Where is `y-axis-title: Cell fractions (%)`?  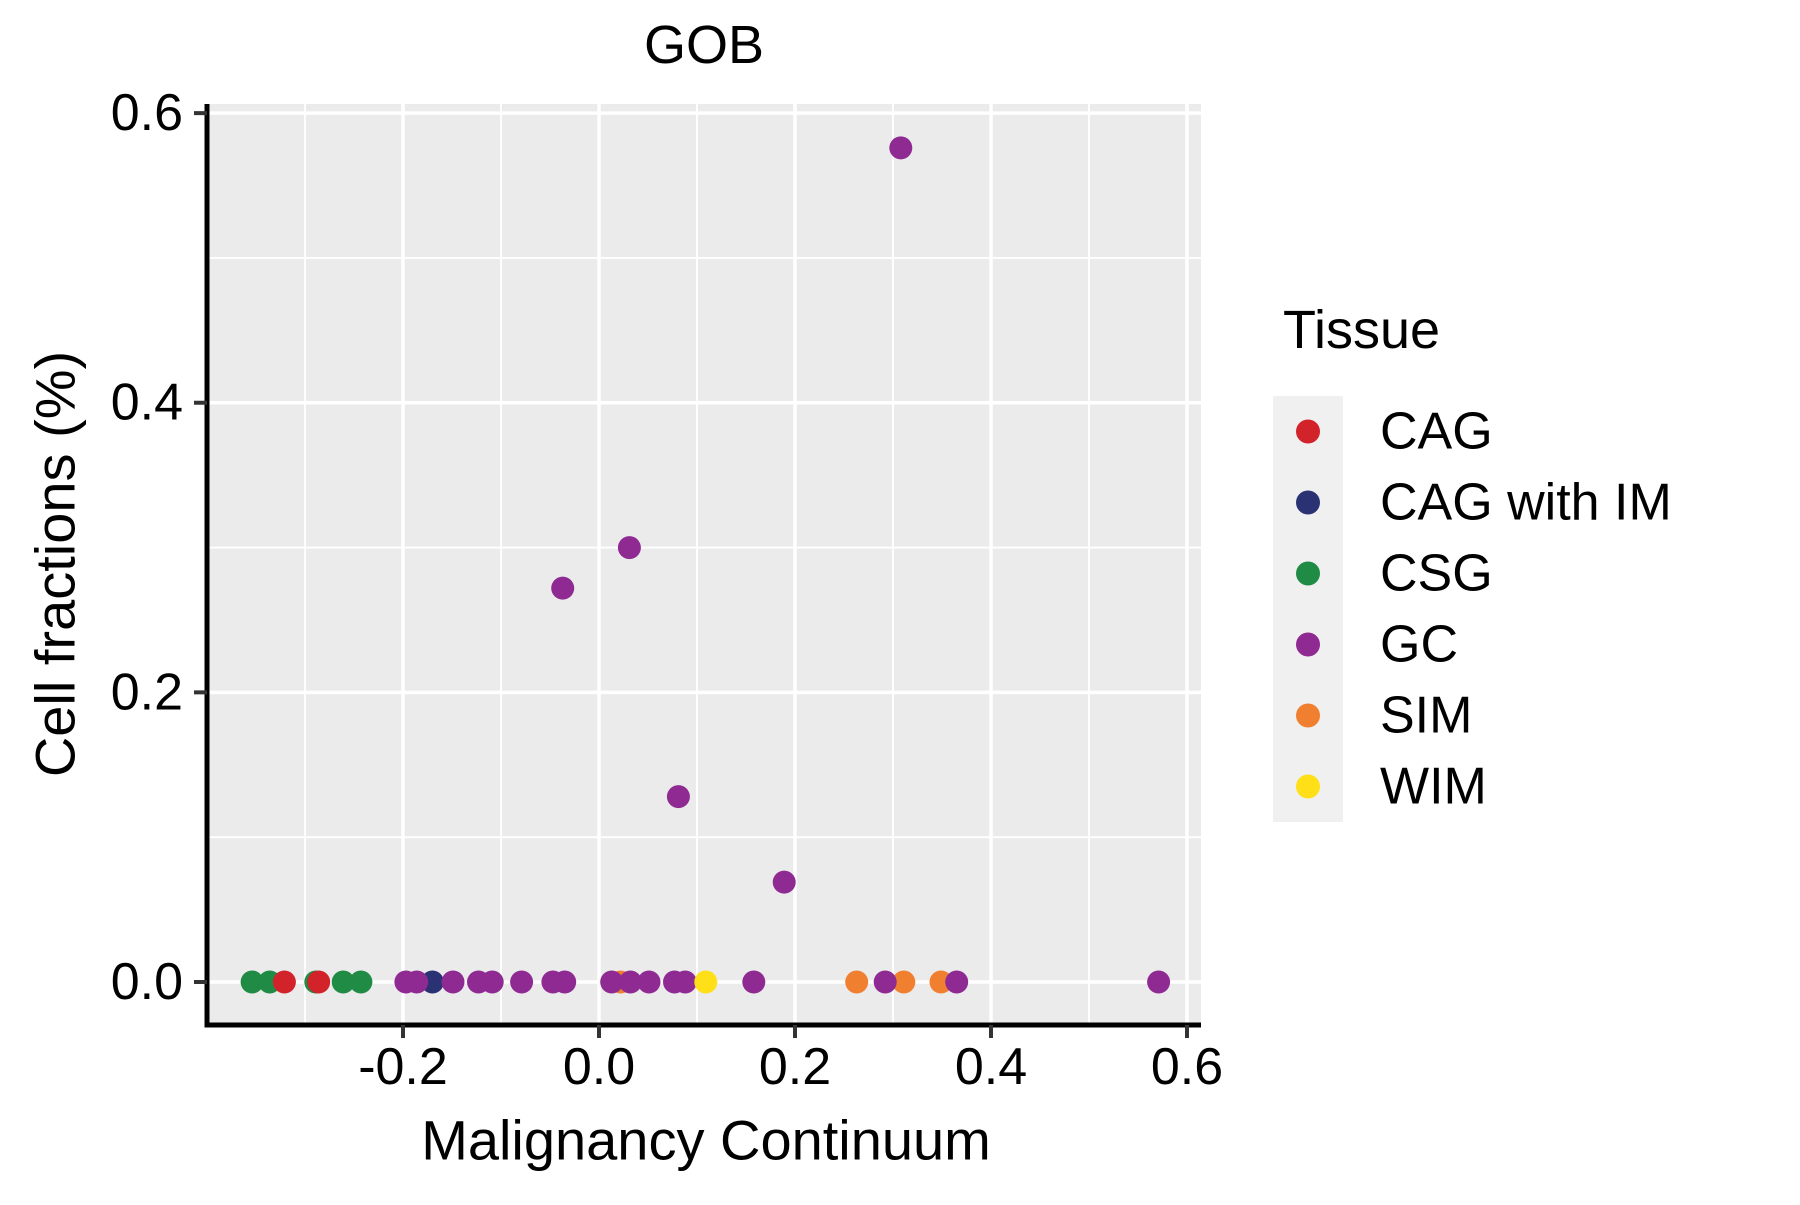 y-axis-title: Cell fractions (%) is located at coordinates (55, 564).